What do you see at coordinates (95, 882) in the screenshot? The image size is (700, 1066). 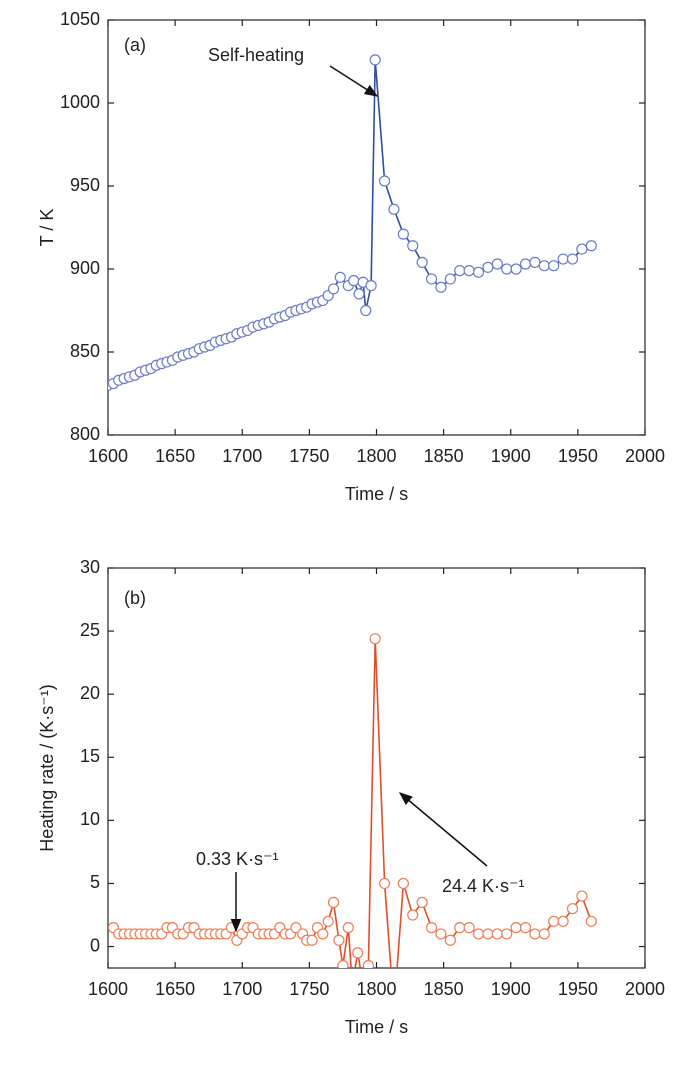 I see `y-tick-label: 5` at bounding box center [95, 882].